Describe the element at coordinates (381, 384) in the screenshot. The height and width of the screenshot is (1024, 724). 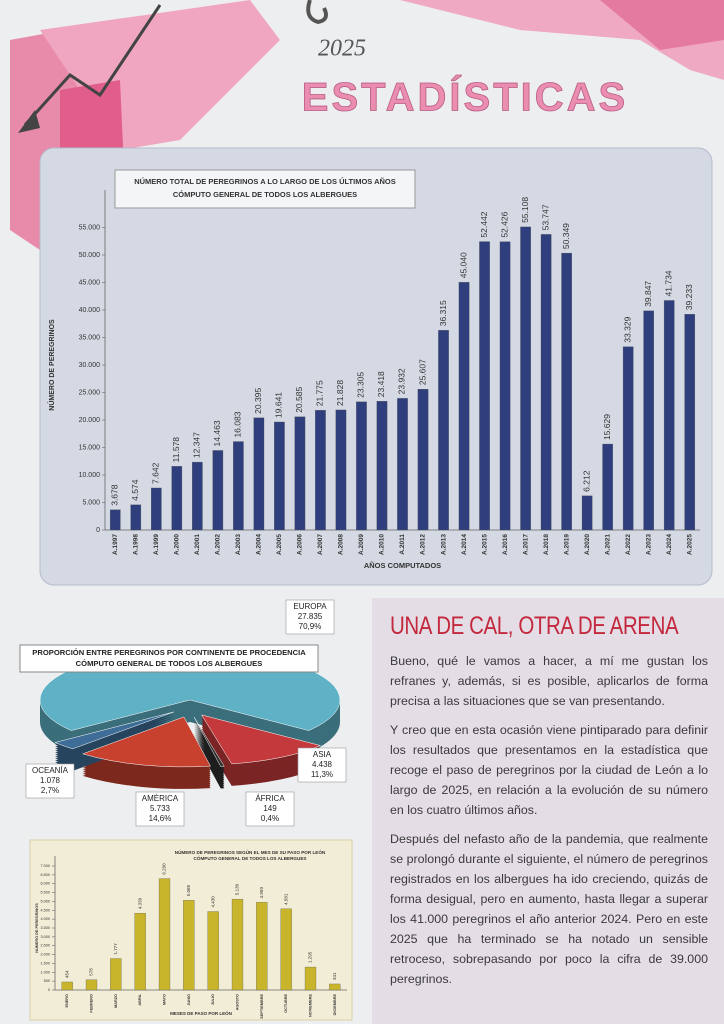
I see `value-label: 23.418` at that location.